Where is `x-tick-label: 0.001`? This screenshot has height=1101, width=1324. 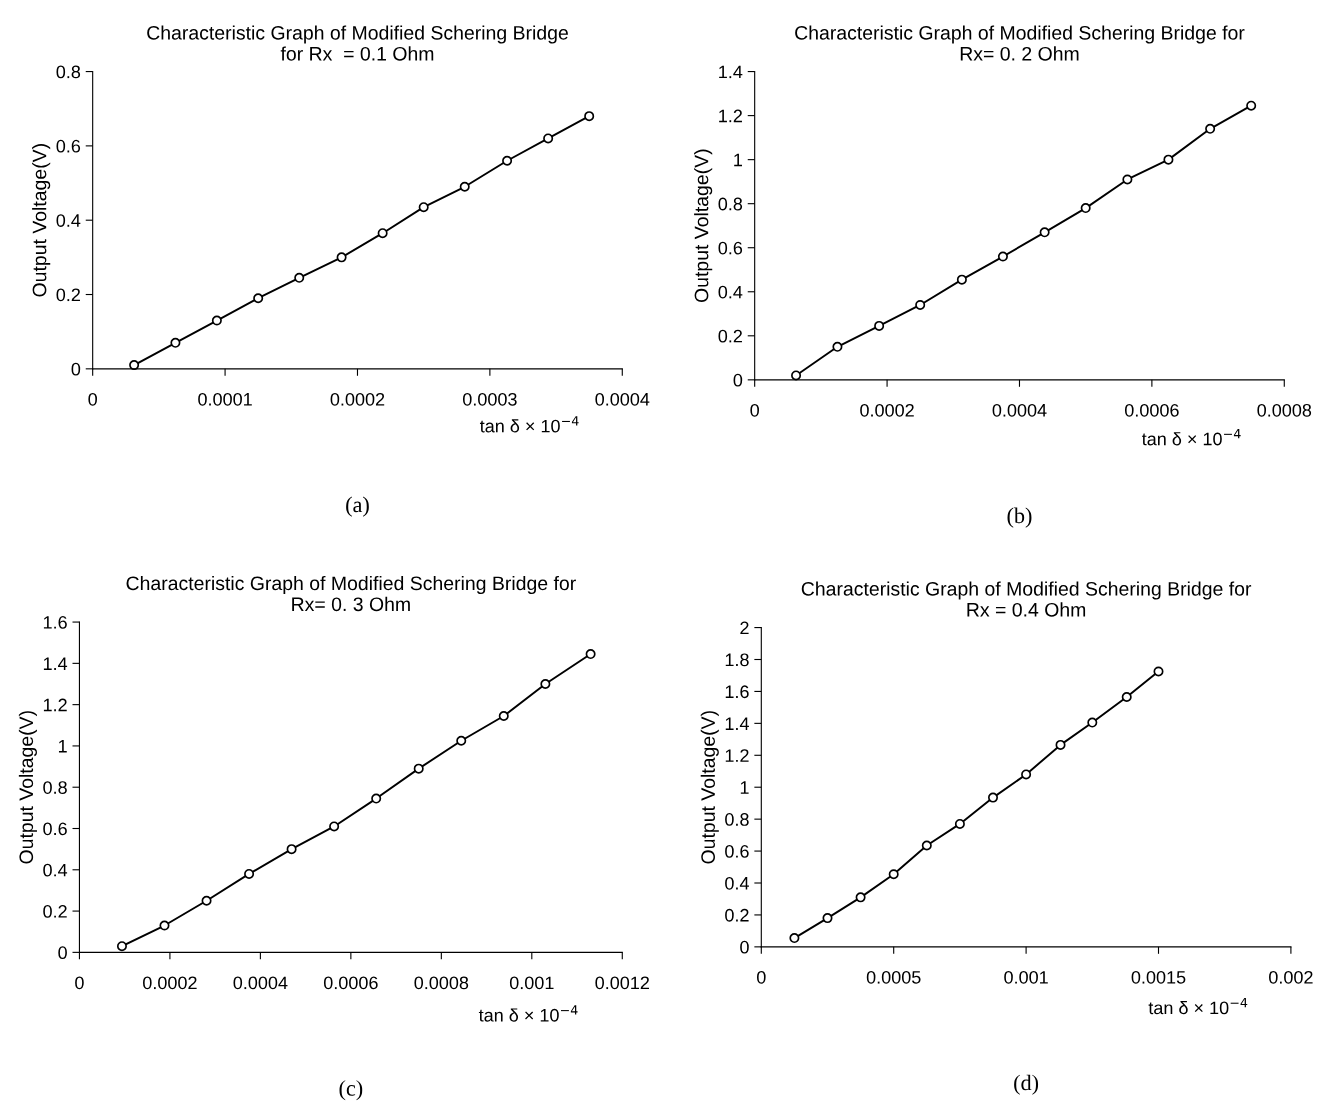 x-tick-label: 0.001 is located at coordinates (1026, 977).